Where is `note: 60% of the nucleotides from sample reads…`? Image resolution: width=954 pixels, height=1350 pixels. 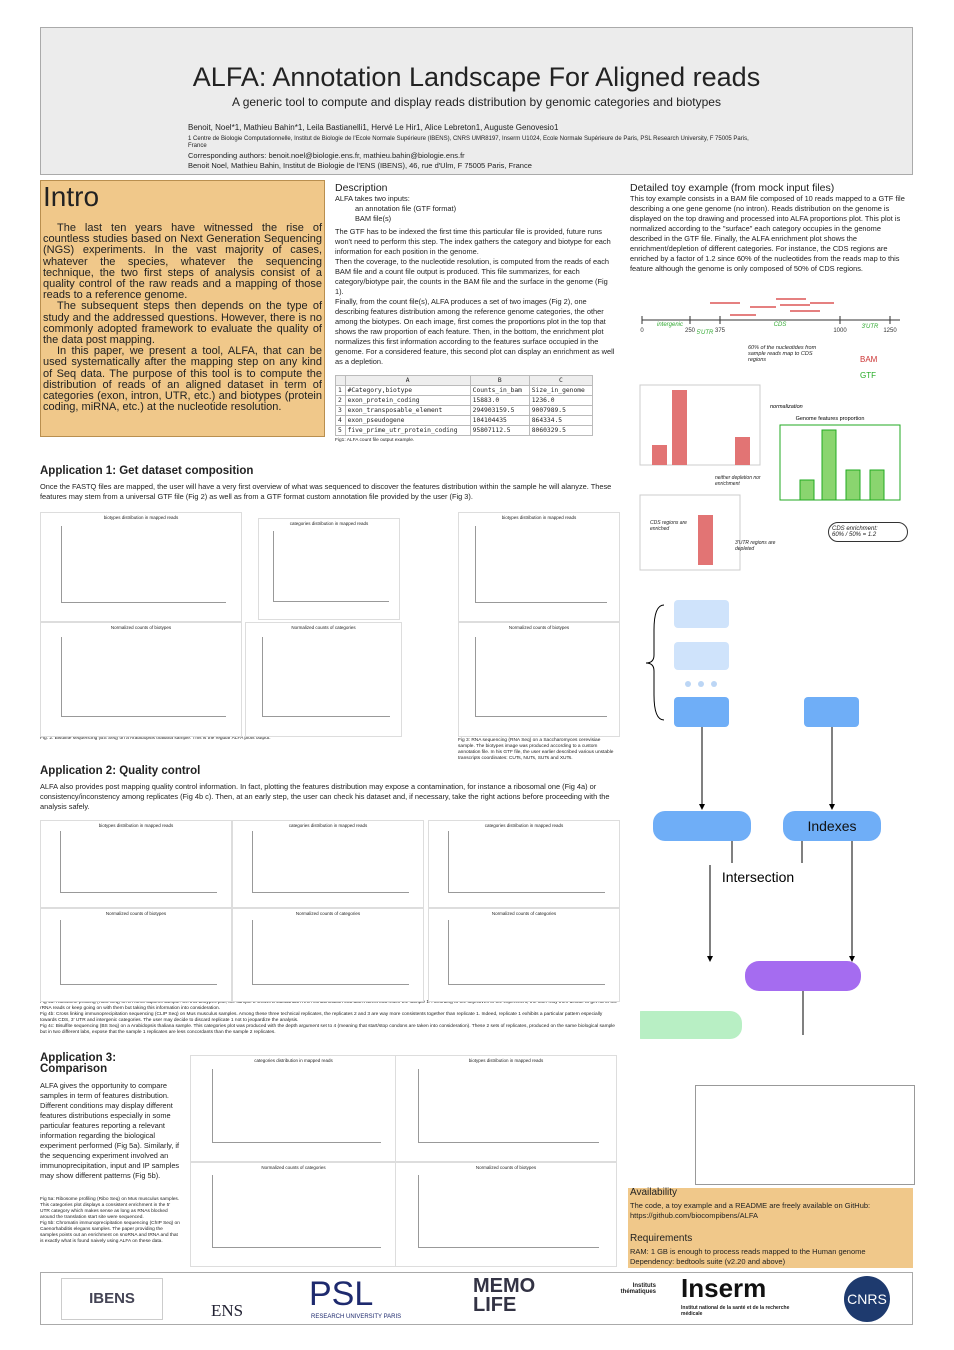 note: 60% of the nucleotides from sample reads… is located at coordinates (782, 354).